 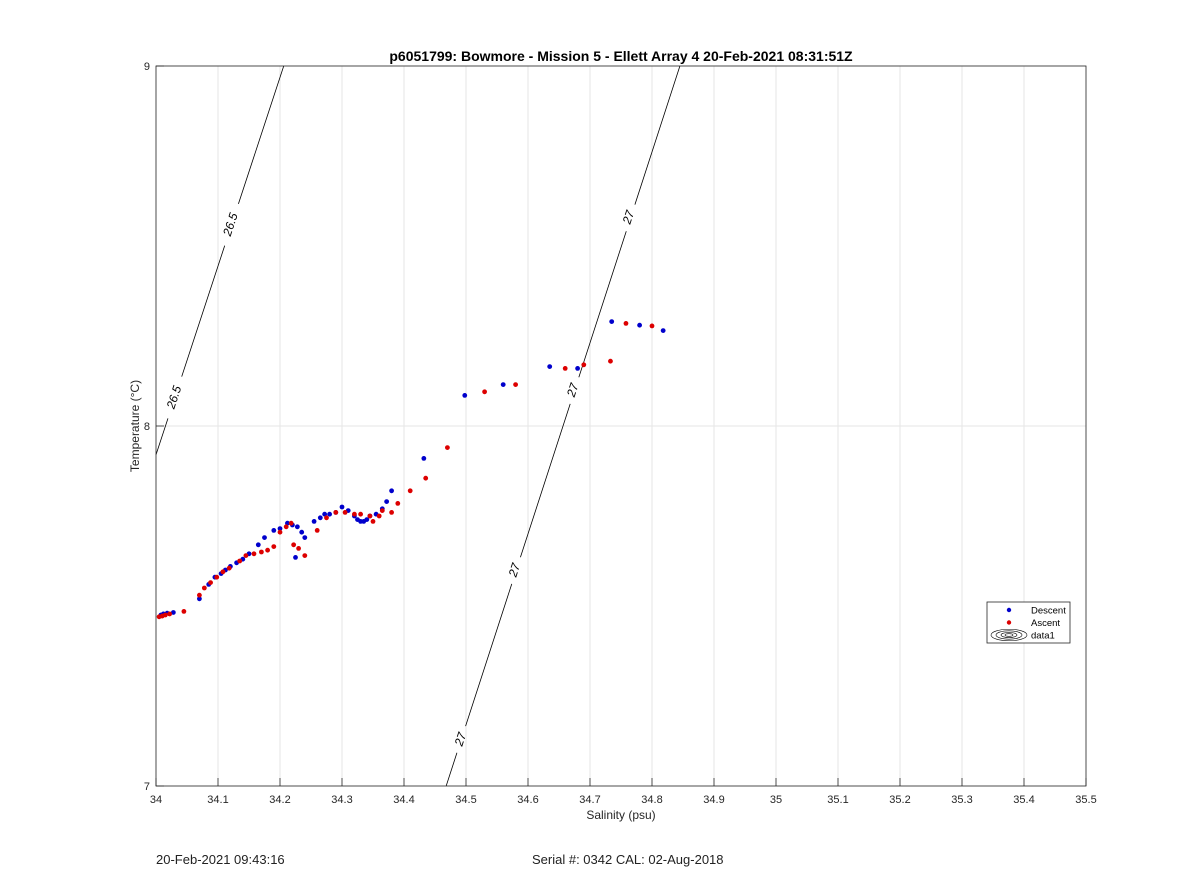 I want to click on legend-box, so click(x=1028, y=622).